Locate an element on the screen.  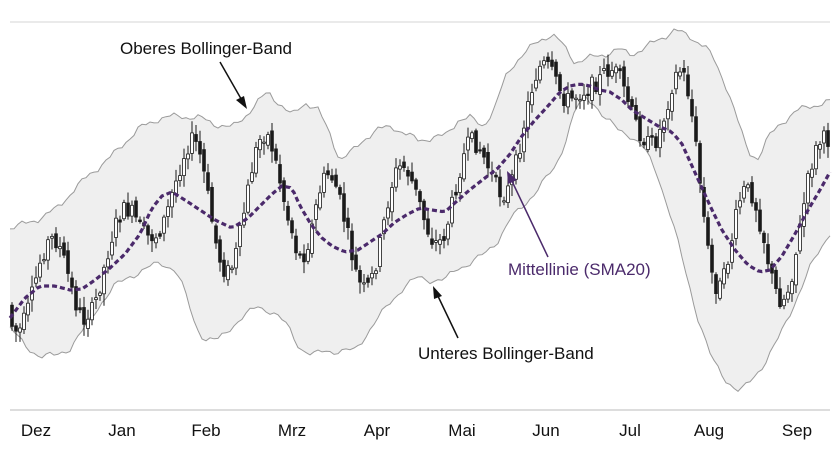
x-tick-label: Dez is located at coordinates (36, 430).